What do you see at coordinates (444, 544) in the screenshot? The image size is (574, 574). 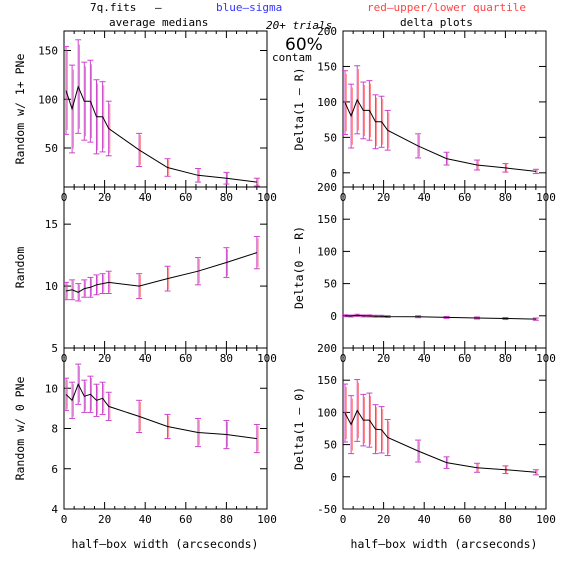 I see `right-xlabel: half–box width (arcseconds)` at bounding box center [444, 544].